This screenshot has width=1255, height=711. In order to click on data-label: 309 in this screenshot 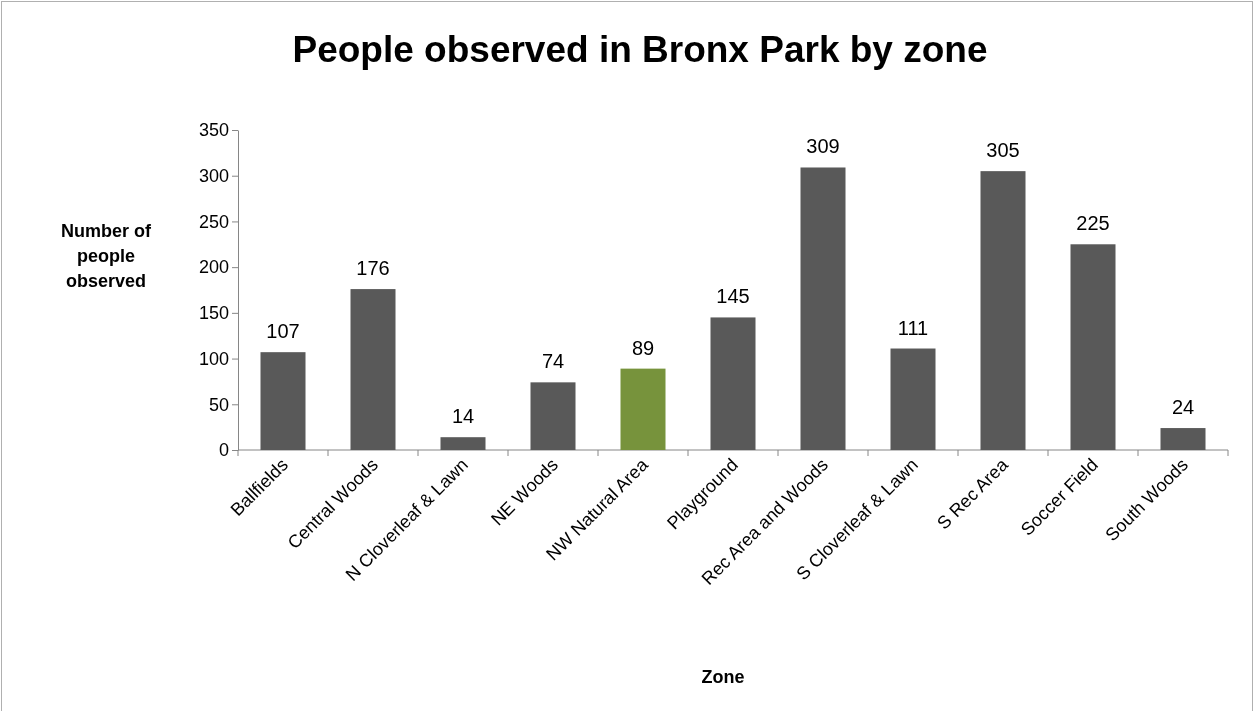, I will do `click(823, 146)`.